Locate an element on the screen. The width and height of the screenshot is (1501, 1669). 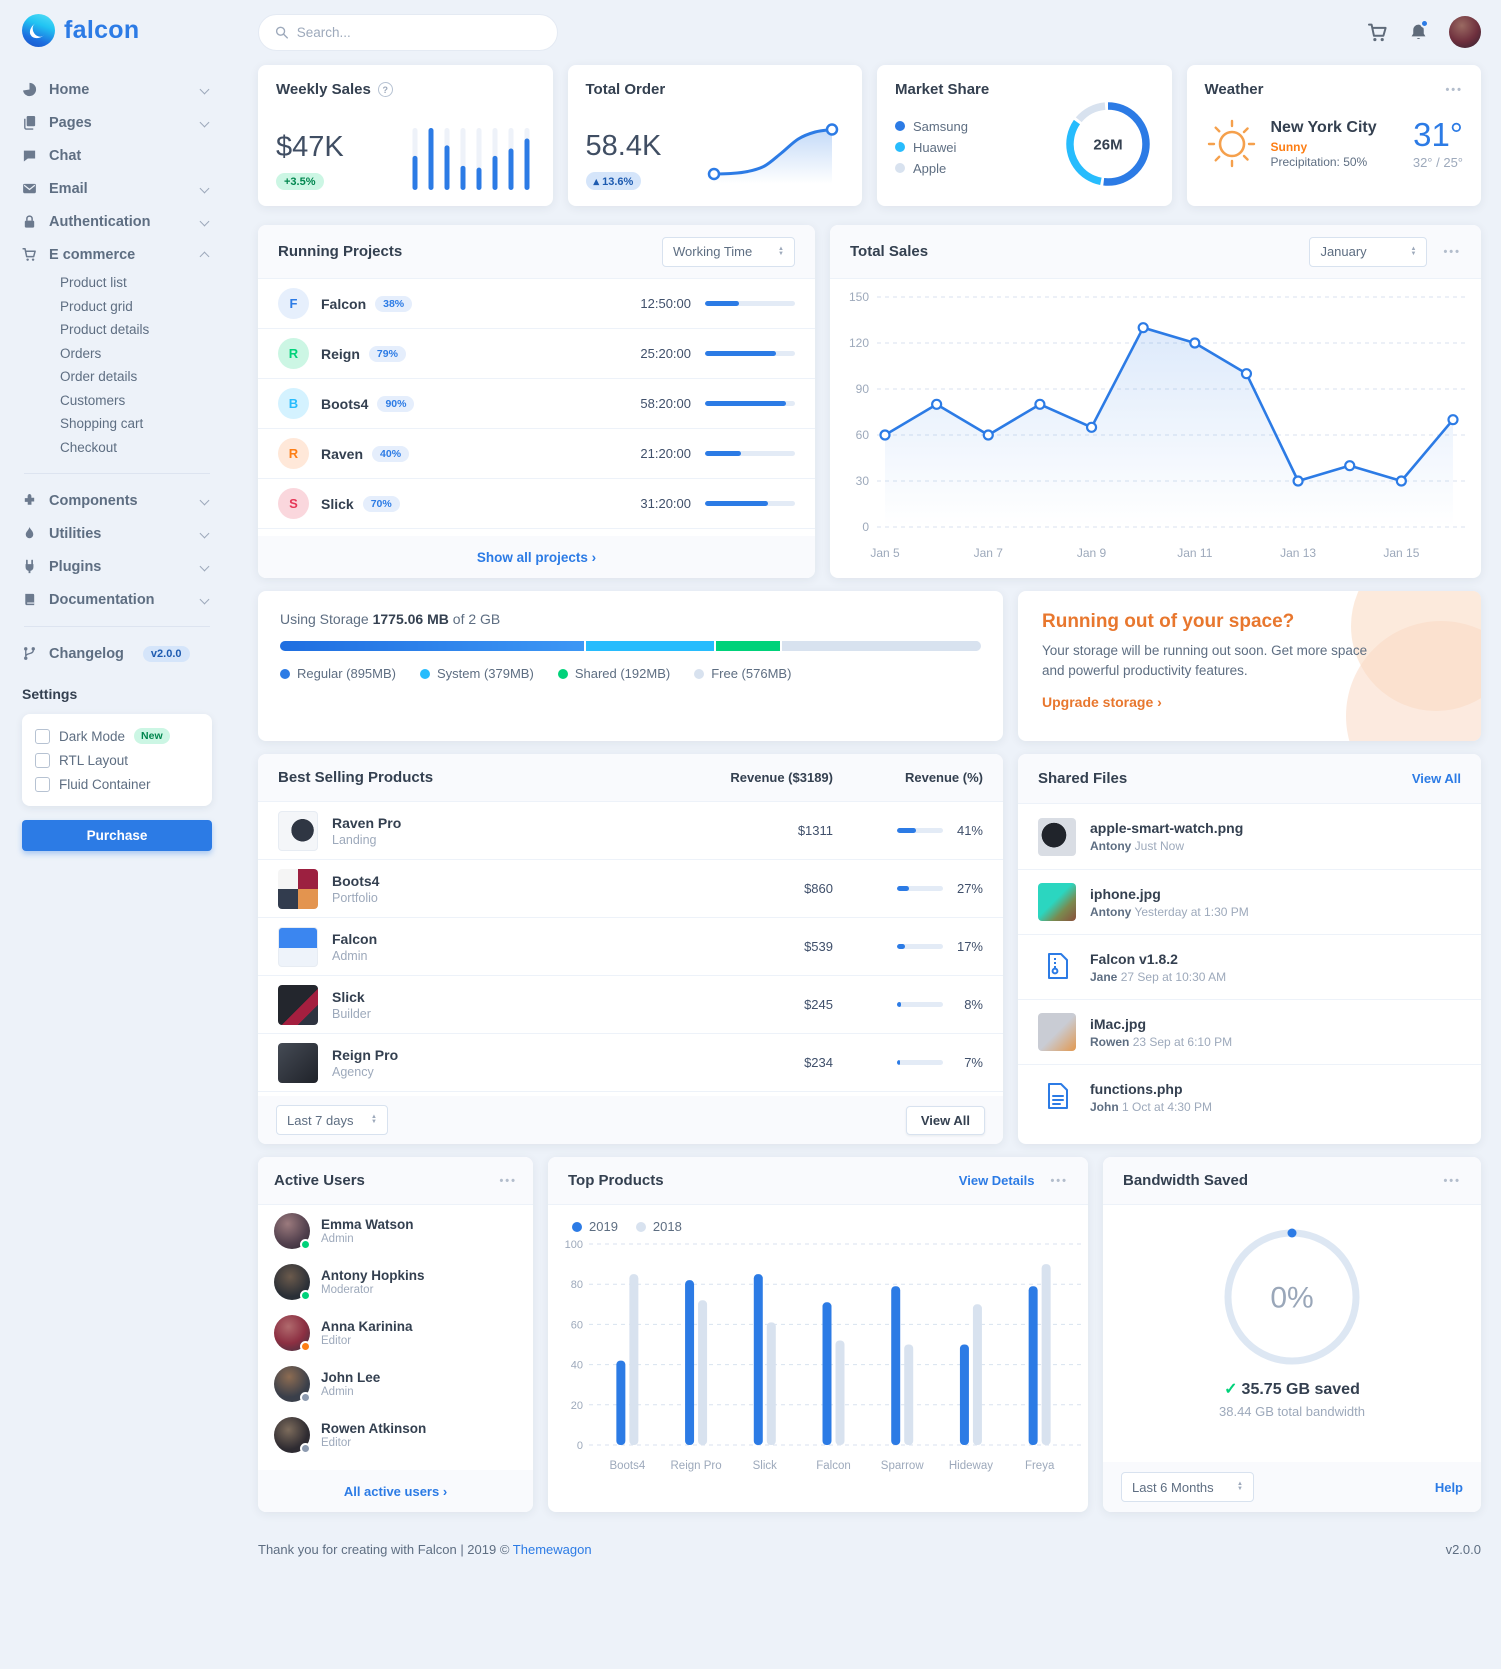
view-details-link: View Details is located at coordinates (996, 1180).